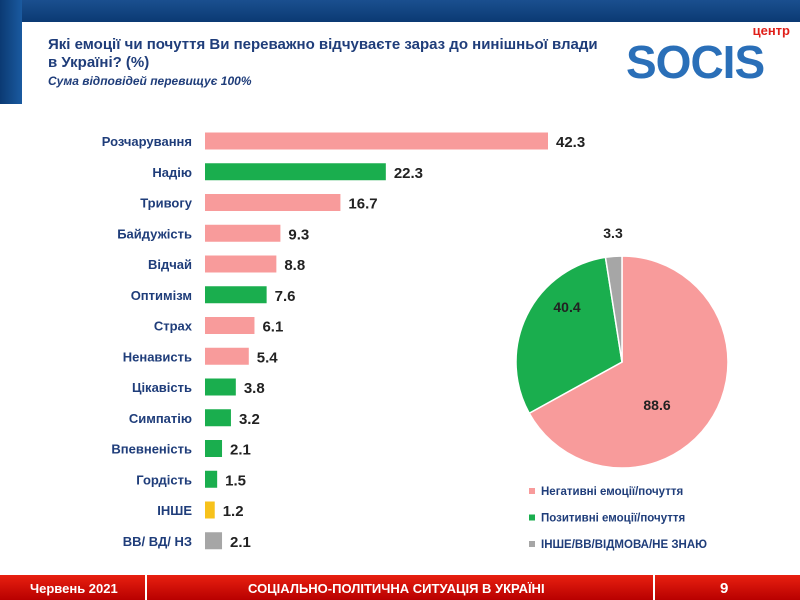 The width and height of the screenshot is (800, 600). Describe the element at coordinates (268, 357) in the screenshot. I see `bar-value-label: 5.4` at that location.